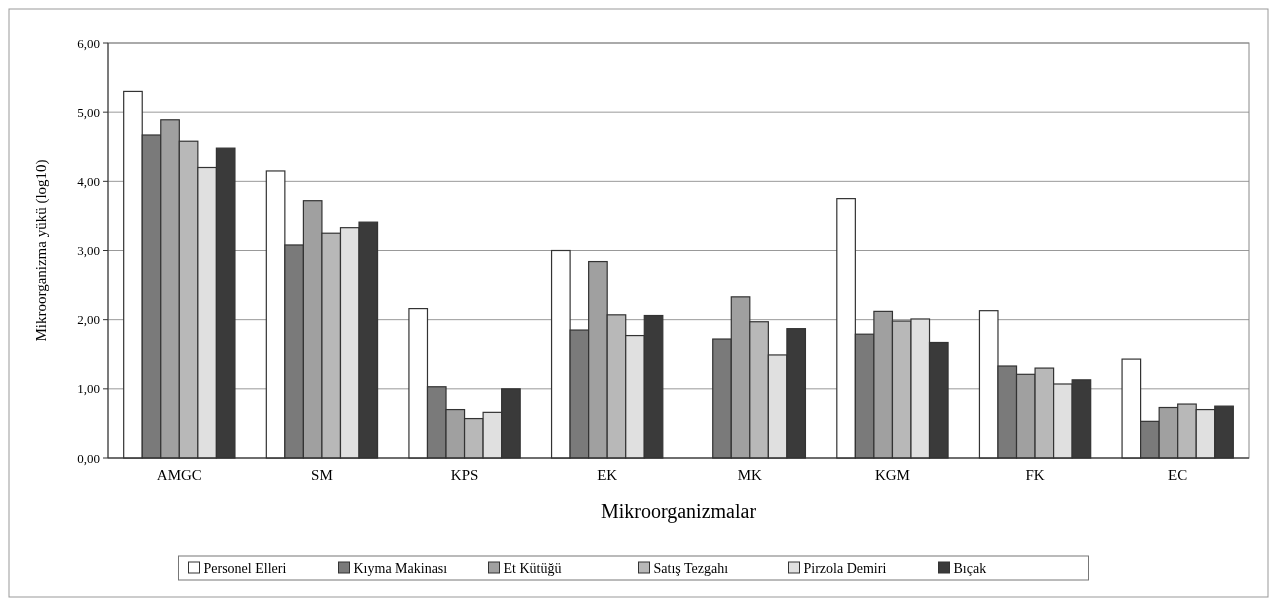 This screenshot has width=1277, height=605. I want to click on y-axis-title: Mikroorganizma yükü (log10), so click(41, 250).